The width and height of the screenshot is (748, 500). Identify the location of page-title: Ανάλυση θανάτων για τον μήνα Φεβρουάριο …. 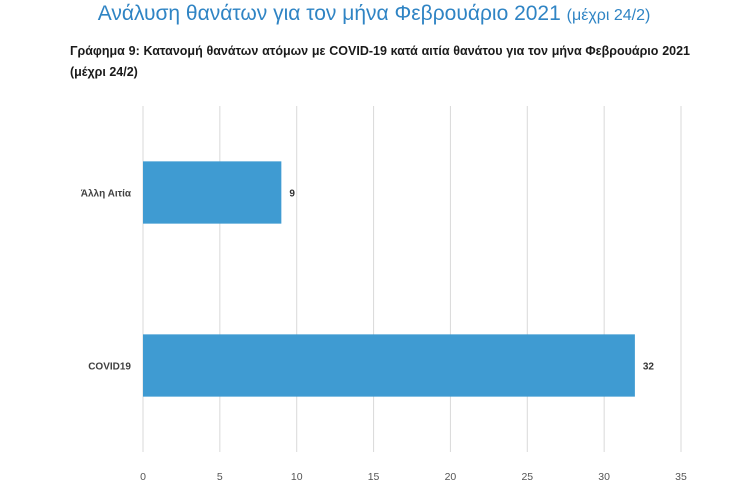
(374, 14).